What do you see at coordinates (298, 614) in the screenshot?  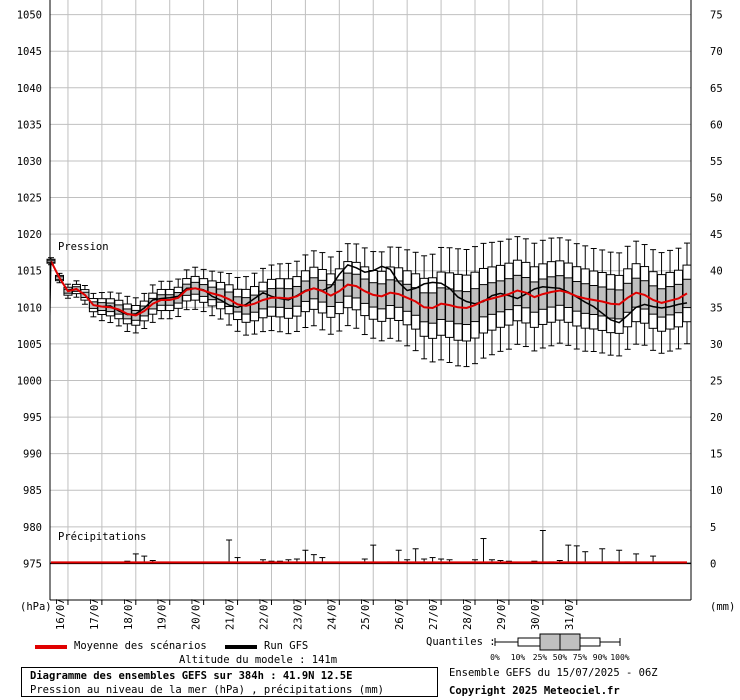 I see `x-tick-label: 23/07` at bounding box center [298, 614].